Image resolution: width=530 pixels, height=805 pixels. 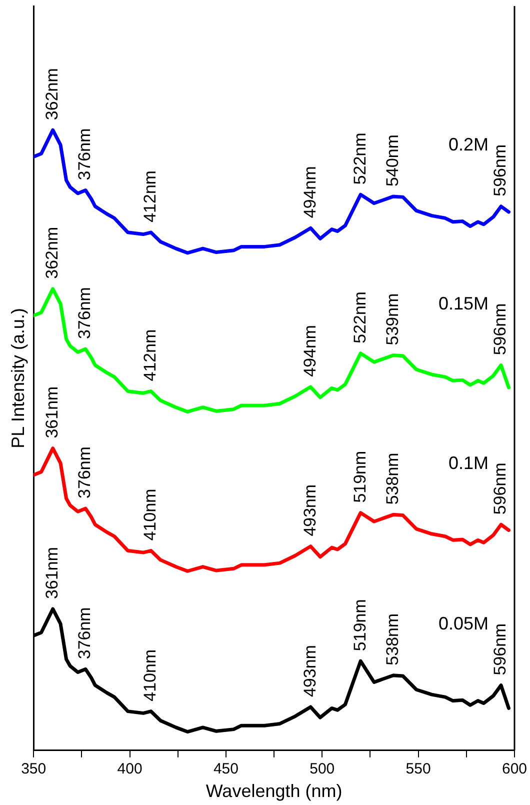 What do you see at coordinates (514, 769) in the screenshot?
I see `x-tick-label: 600` at bounding box center [514, 769].